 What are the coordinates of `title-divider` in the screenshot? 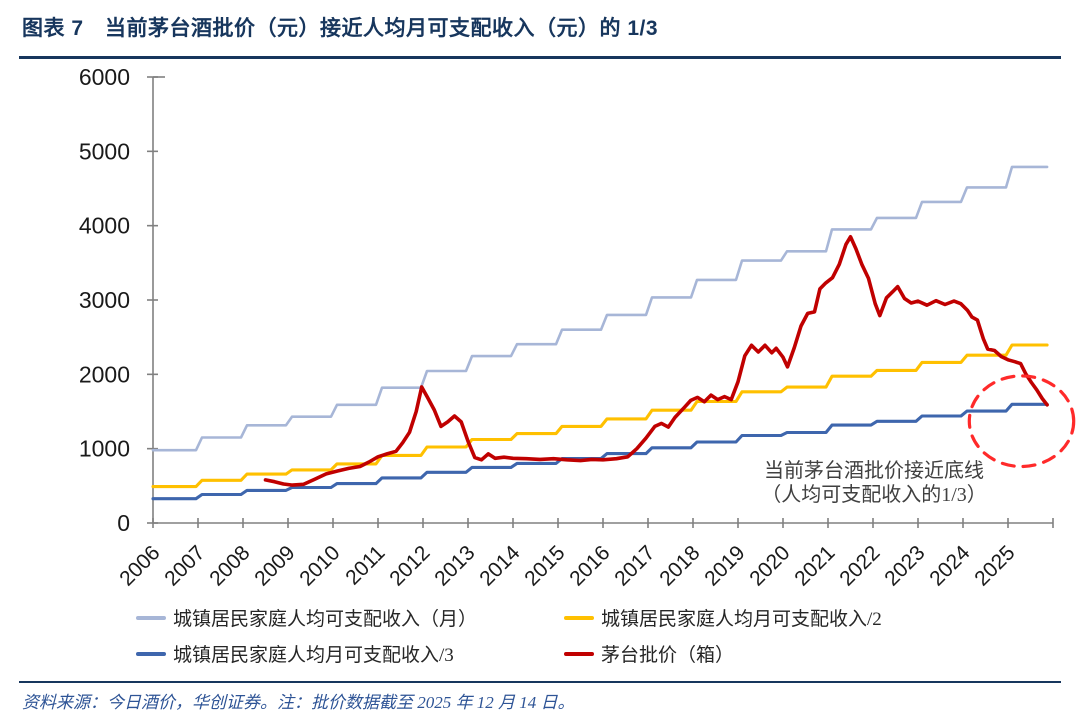 It's located at (540, 57).